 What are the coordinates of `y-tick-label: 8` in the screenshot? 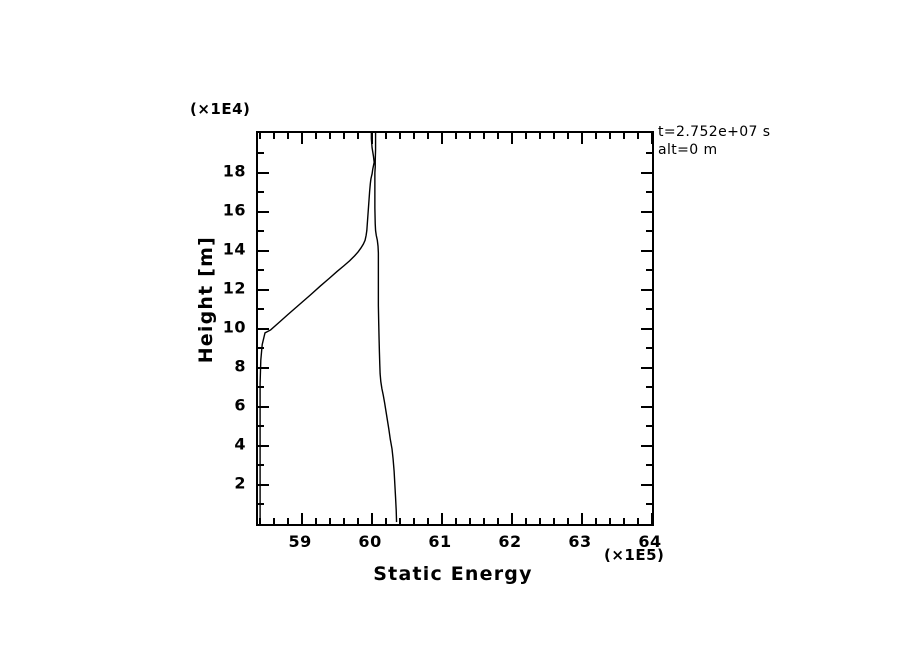 It's located at (240, 366).